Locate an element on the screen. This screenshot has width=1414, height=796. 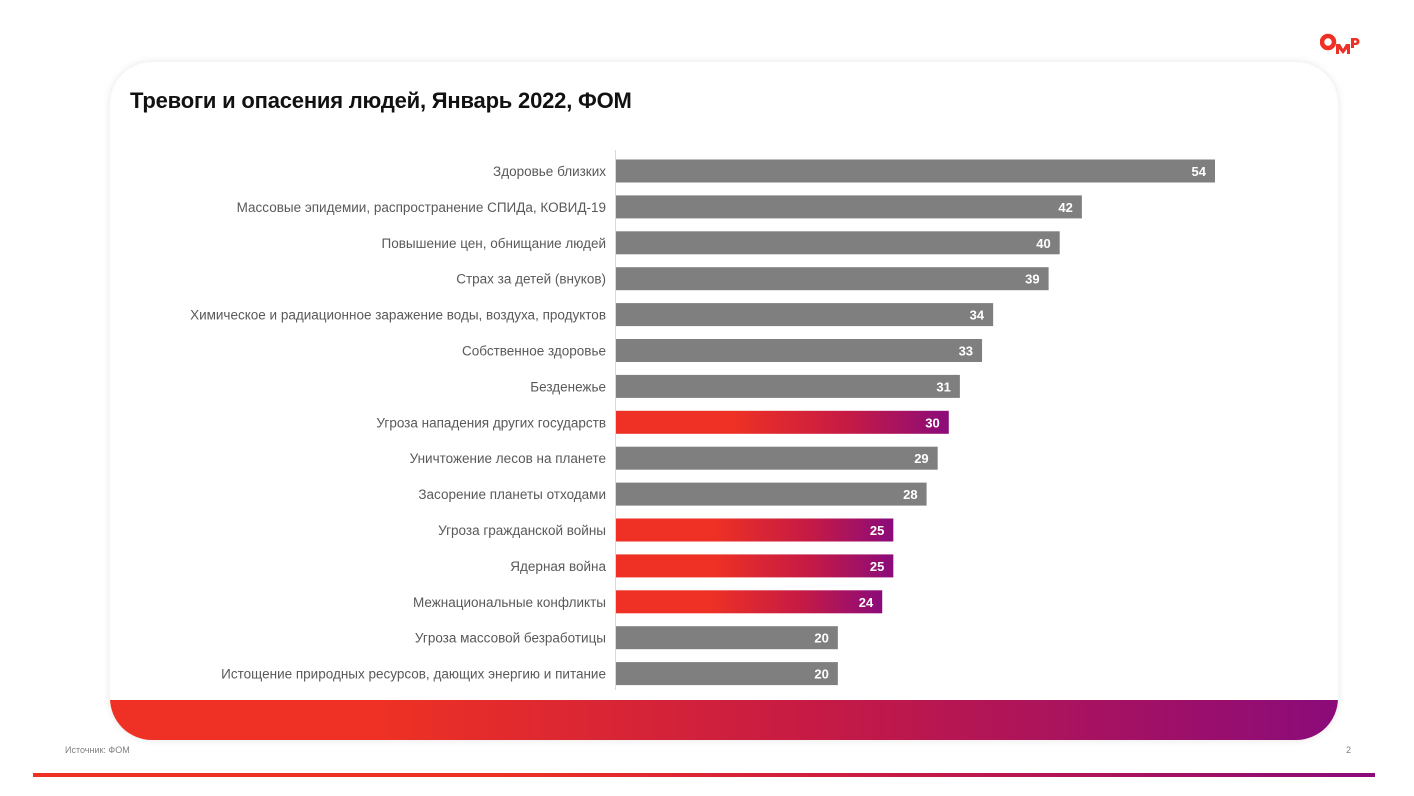
value-label: 30 is located at coordinates (932, 422).